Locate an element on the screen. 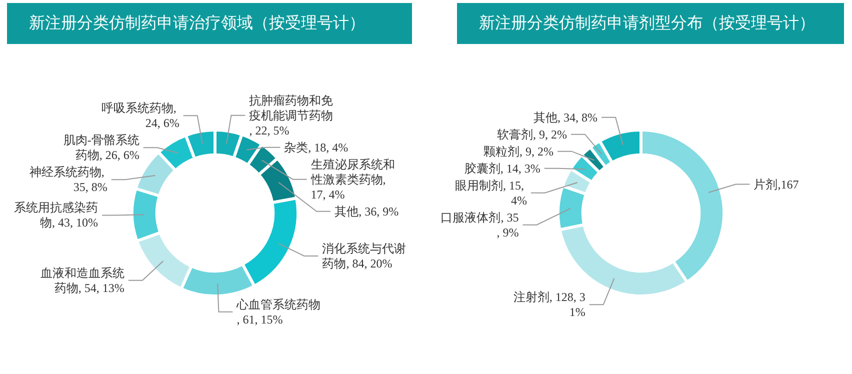 The image size is (852, 374). chart-title: 新注册分类仿制药申请剂型分布（按受理号计） is located at coordinates (650, 23).